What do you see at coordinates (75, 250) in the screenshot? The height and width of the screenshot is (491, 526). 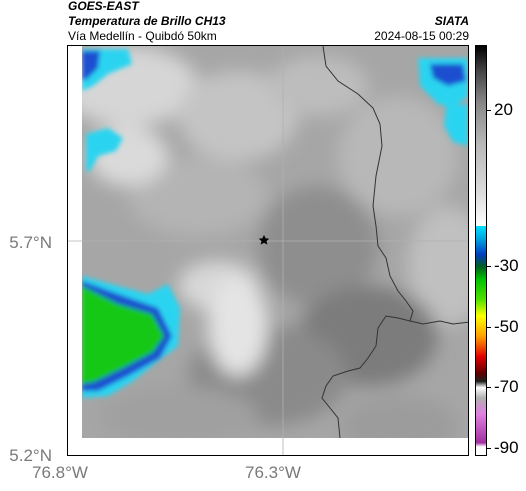 I see `no-data-left-strip` at bounding box center [75, 250].